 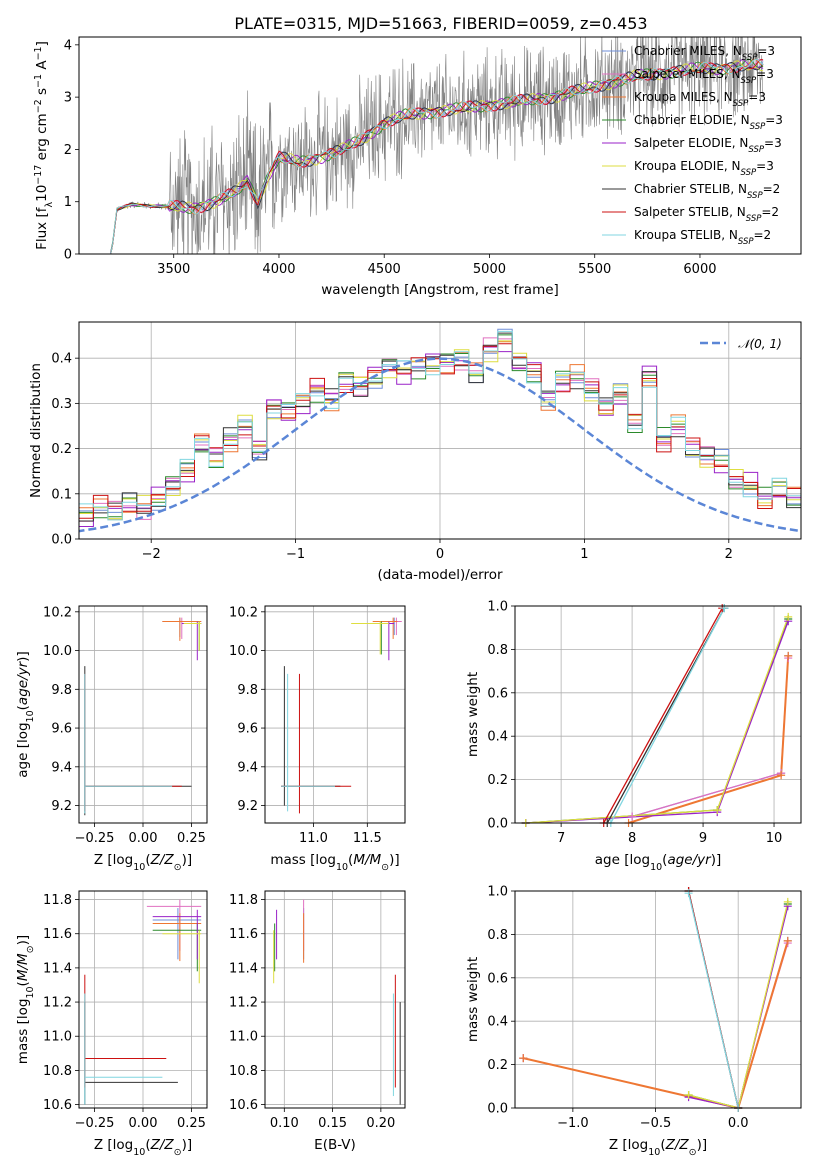 What do you see at coordinates (68, 202) in the screenshot?
I see `y-tick-label: 1` at bounding box center [68, 202].